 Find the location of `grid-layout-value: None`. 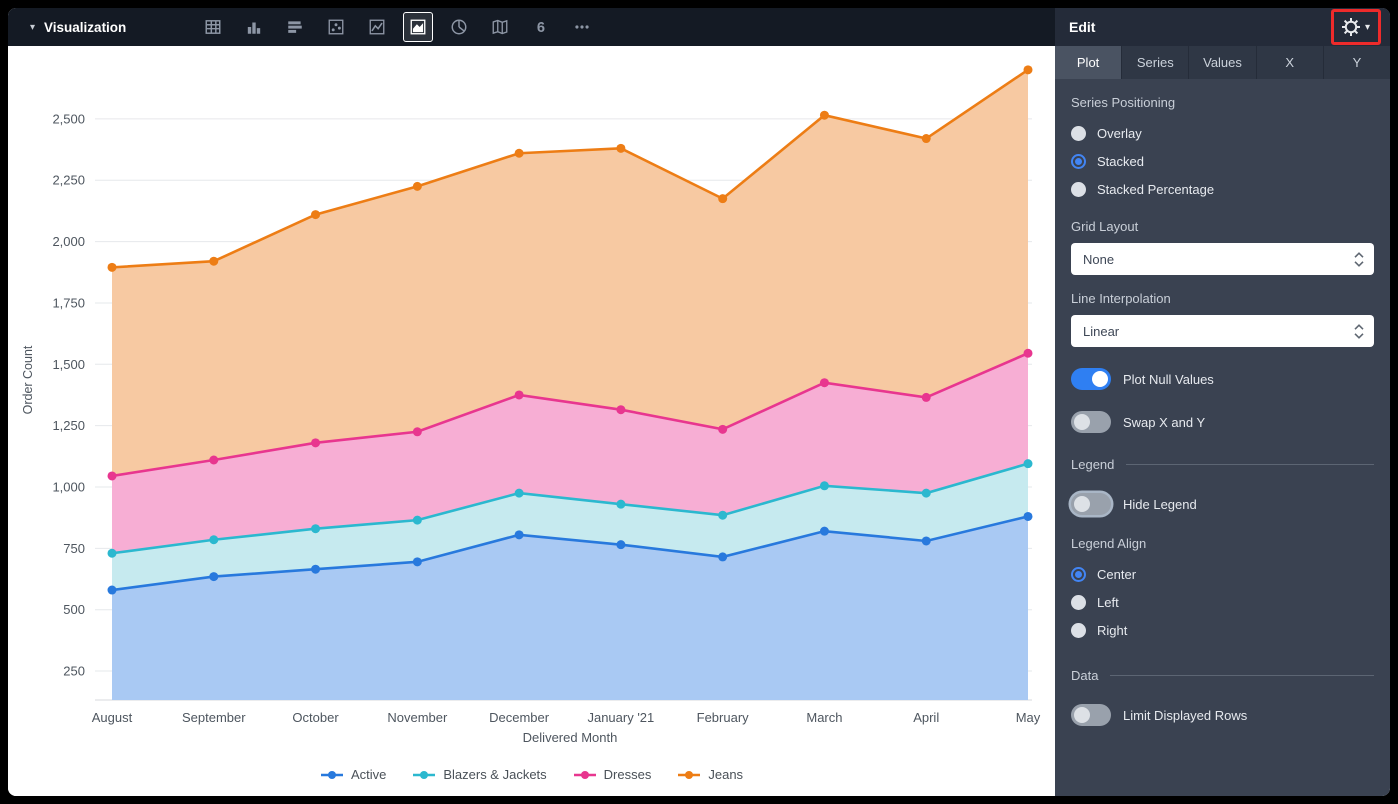

grid-layout-value: None is located at coordinates (1099, 259).